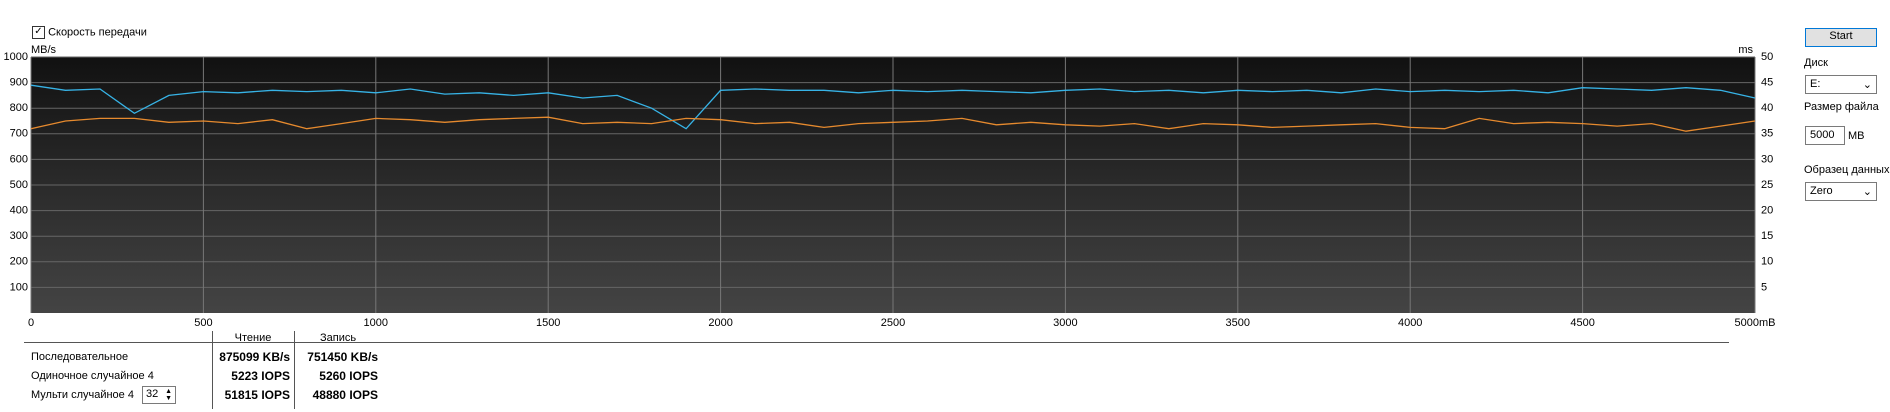  What do you see at coordinates (1764, 287) in the screenshot?
I see `y2-tick-label: 5` at bounding box center [1764, 287].